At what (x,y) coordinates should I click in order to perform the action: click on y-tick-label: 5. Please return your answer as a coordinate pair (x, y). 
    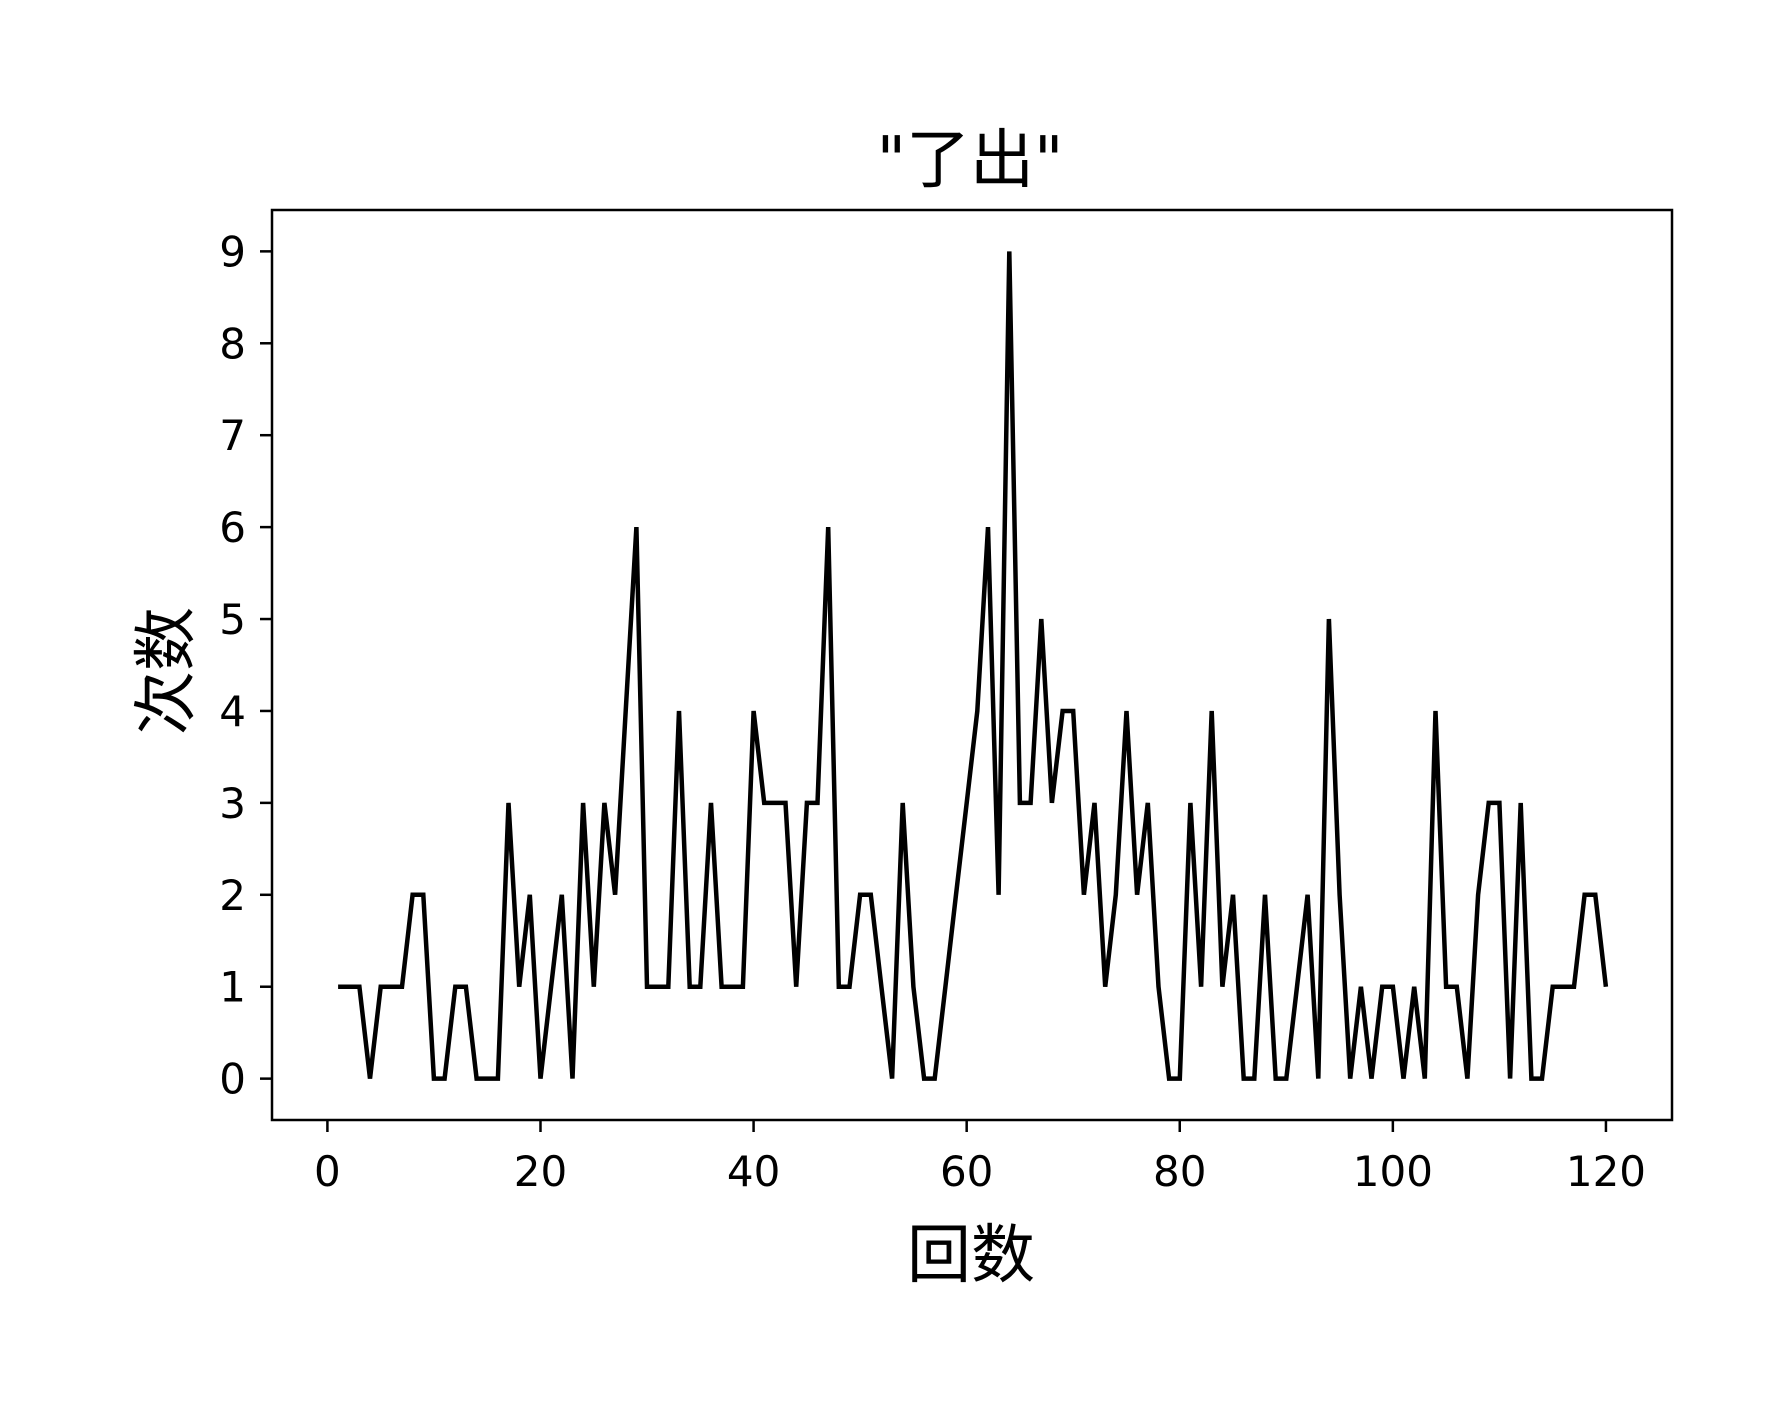
    Looking at the image, I should click on (232, 619).